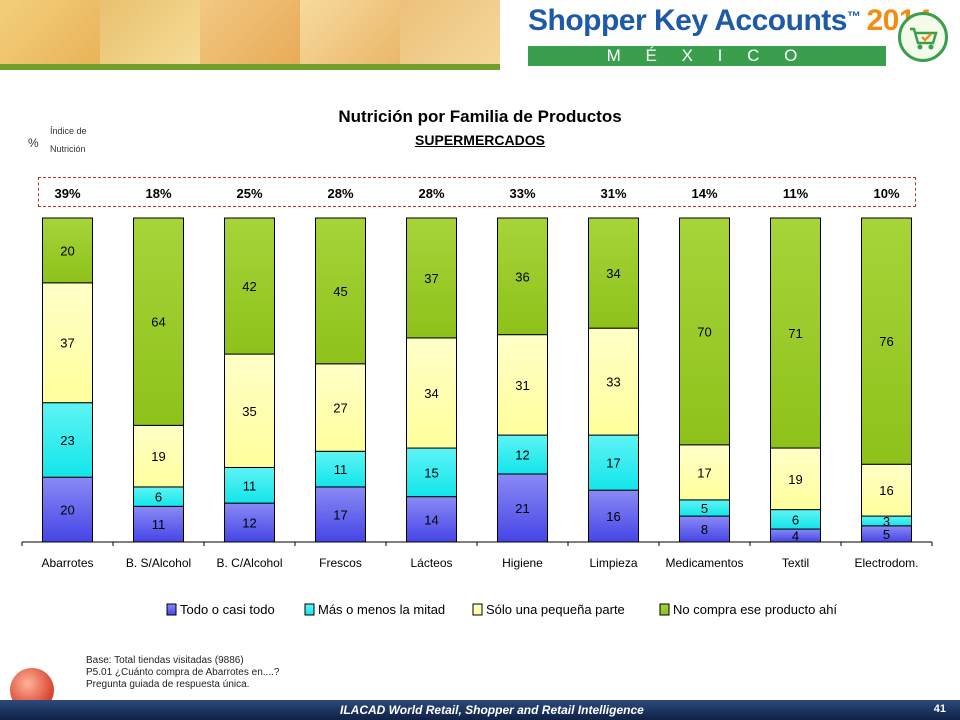 The image size is (960, 720). I want to click on x-tick-label: Abarrotes, so click(67, 563).